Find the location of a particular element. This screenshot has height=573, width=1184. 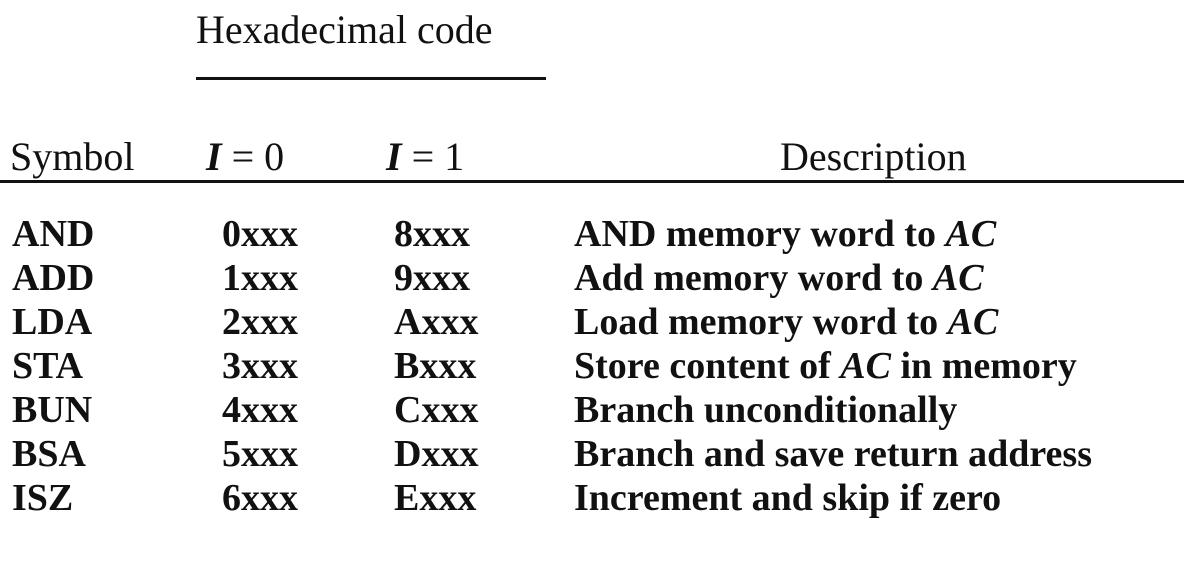

row-hex-i1: 8xxx is located at coordinates (432, 234).